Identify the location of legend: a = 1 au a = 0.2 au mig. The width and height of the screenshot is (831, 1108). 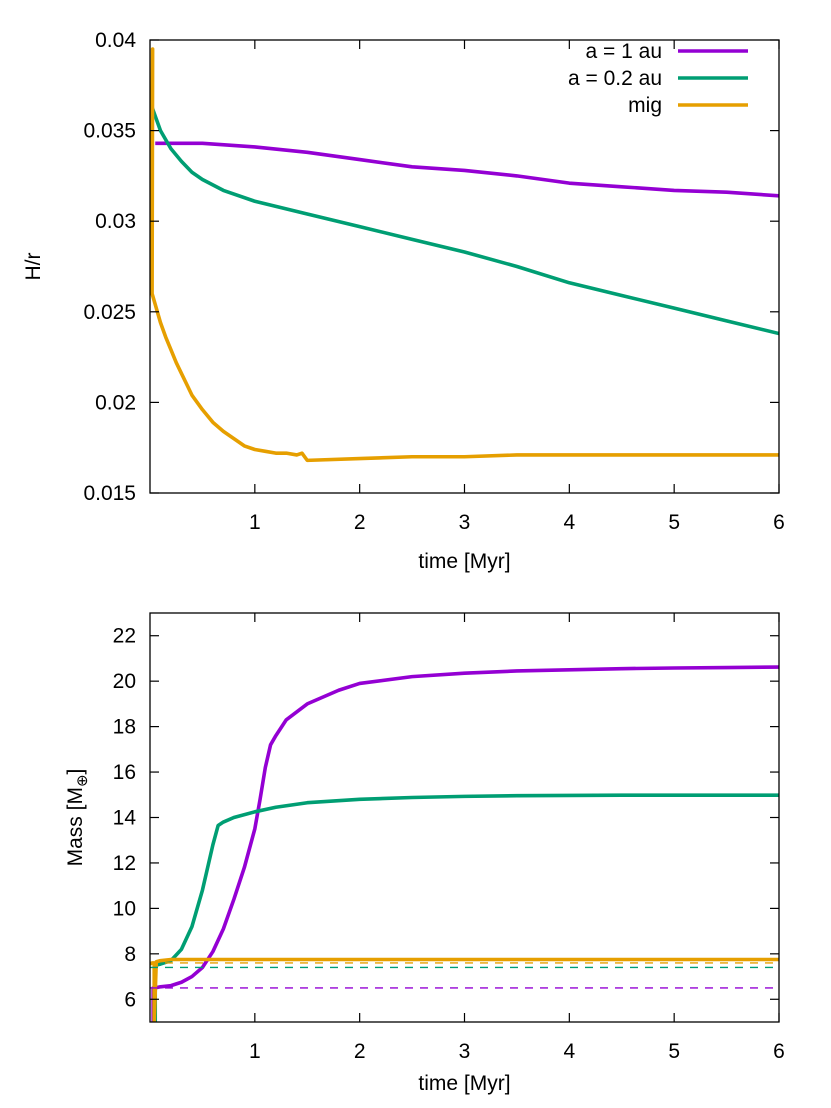
(658, 78).